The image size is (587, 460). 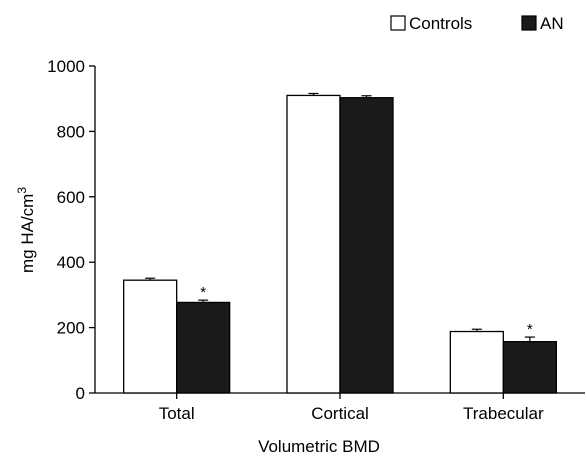 I want to click on y-tick-label-400: 400, so click(x=71, y=262).